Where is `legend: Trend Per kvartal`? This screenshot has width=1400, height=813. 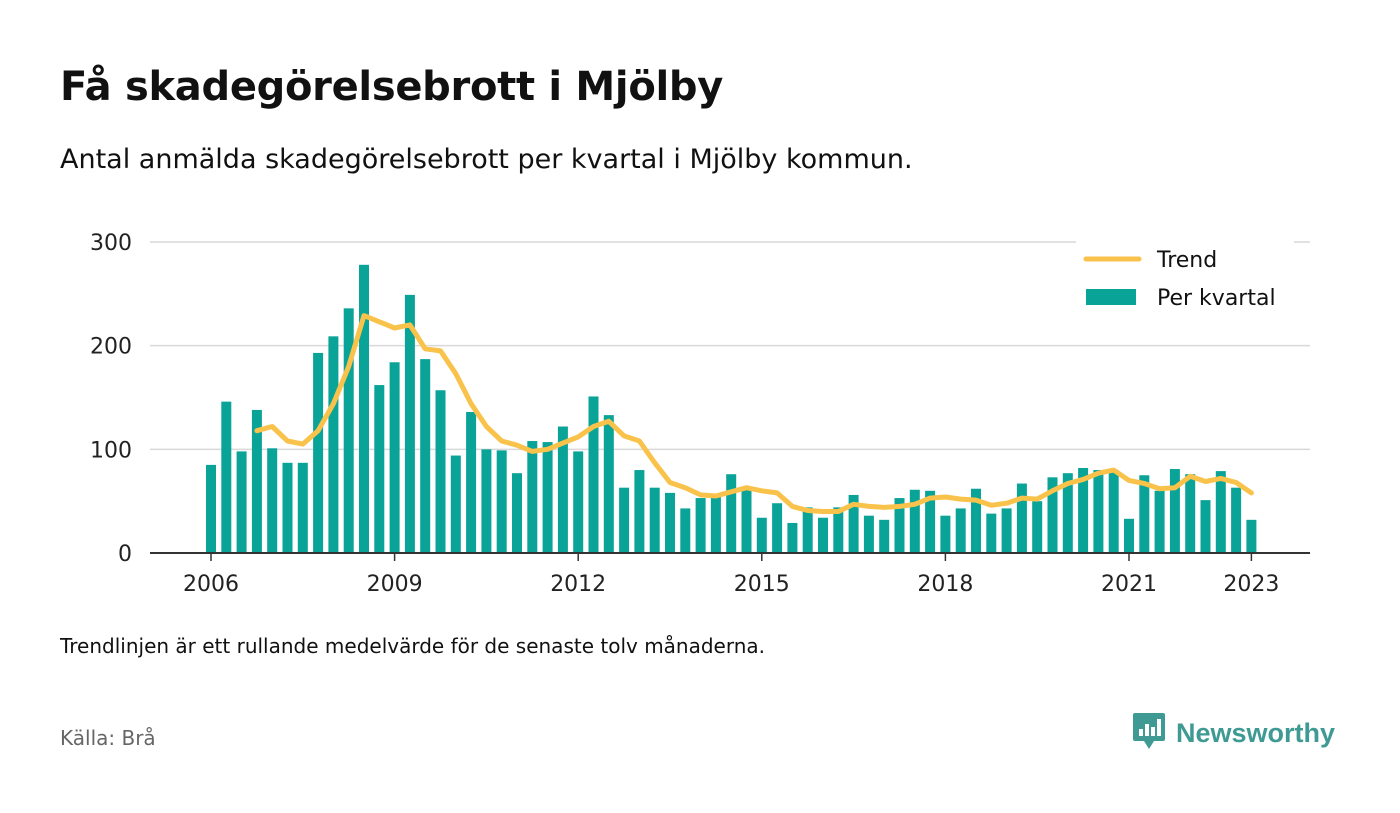
legend: Trend Per kvartal is located at coordinates (1185, 279).